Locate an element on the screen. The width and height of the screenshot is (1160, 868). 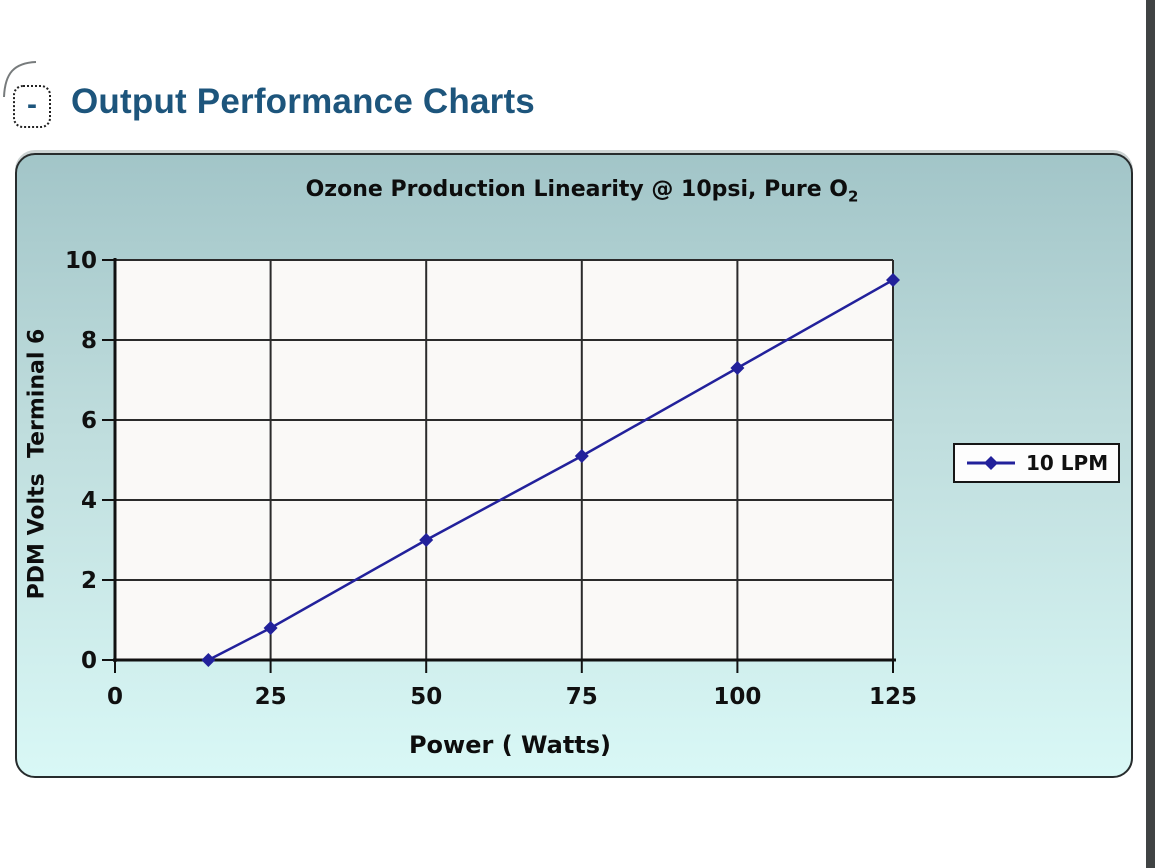
x-tick-label: 0 is located at coordinates (115, 697).